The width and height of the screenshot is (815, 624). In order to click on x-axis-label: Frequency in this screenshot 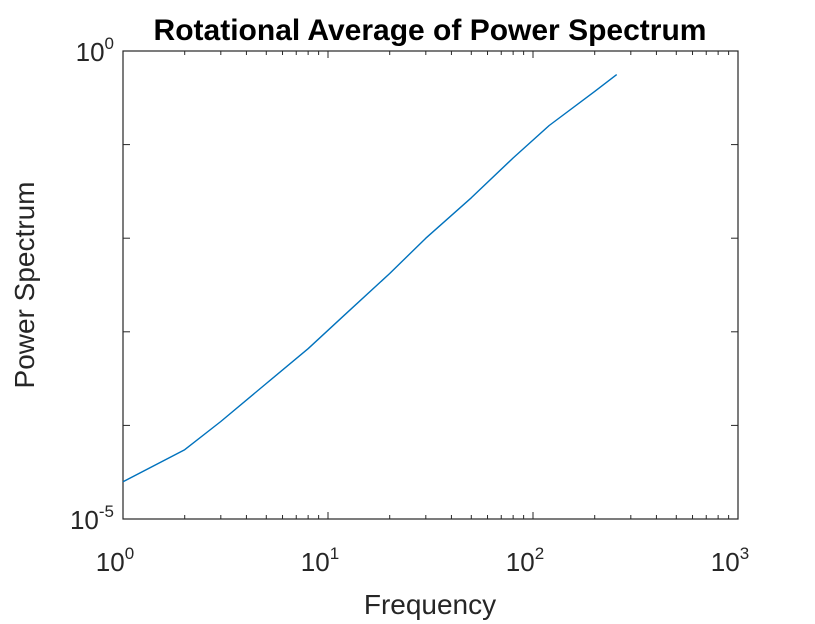, I will do `click(430, 604)`.